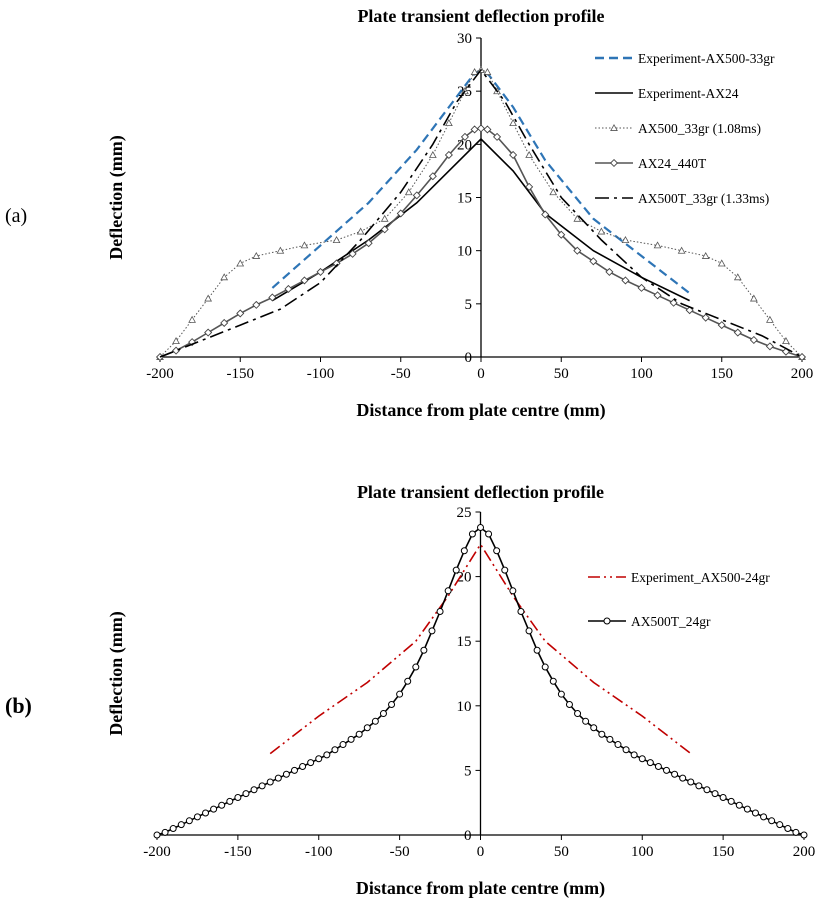  What do you see at coordinates (651, 163) in the screenshot?
I see `legend-item: AX24_440T` at bounding box center [651, 163].